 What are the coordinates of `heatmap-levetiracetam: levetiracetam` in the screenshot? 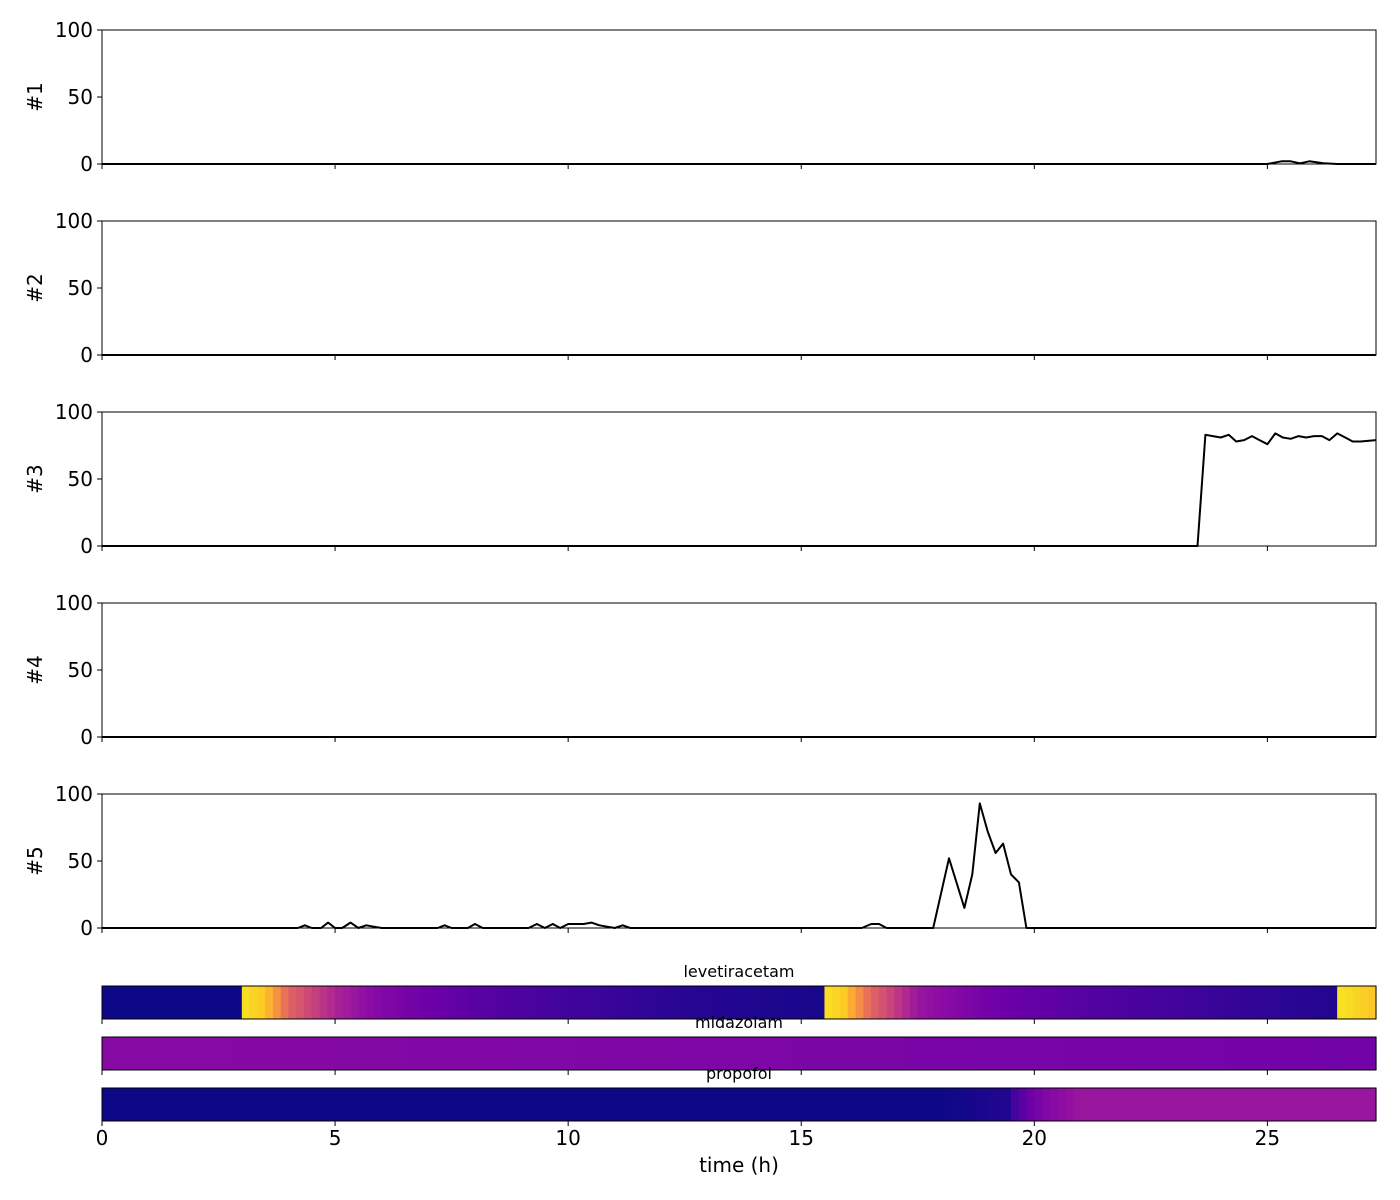 It's located at (739, 993).